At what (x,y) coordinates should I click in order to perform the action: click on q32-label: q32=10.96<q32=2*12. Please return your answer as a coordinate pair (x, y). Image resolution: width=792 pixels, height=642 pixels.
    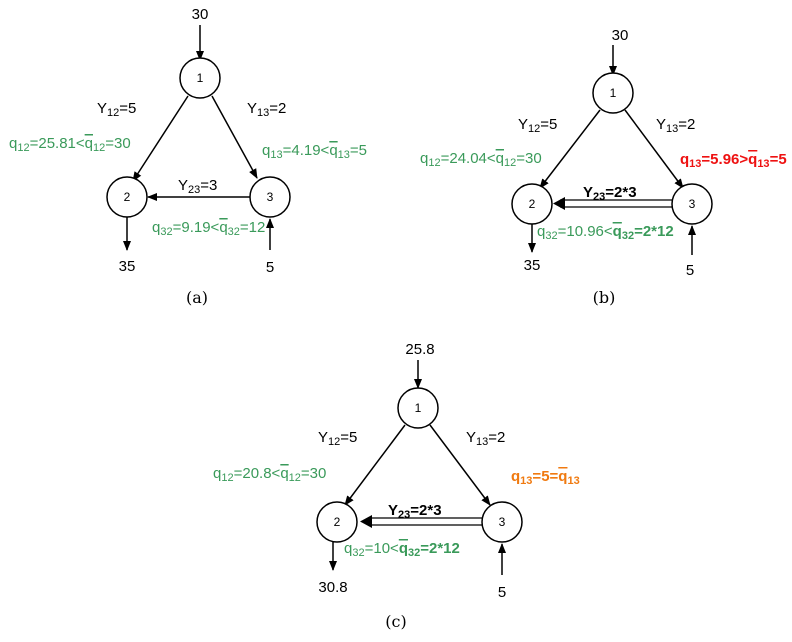
    Looking at the image, I should click on (605, 232).